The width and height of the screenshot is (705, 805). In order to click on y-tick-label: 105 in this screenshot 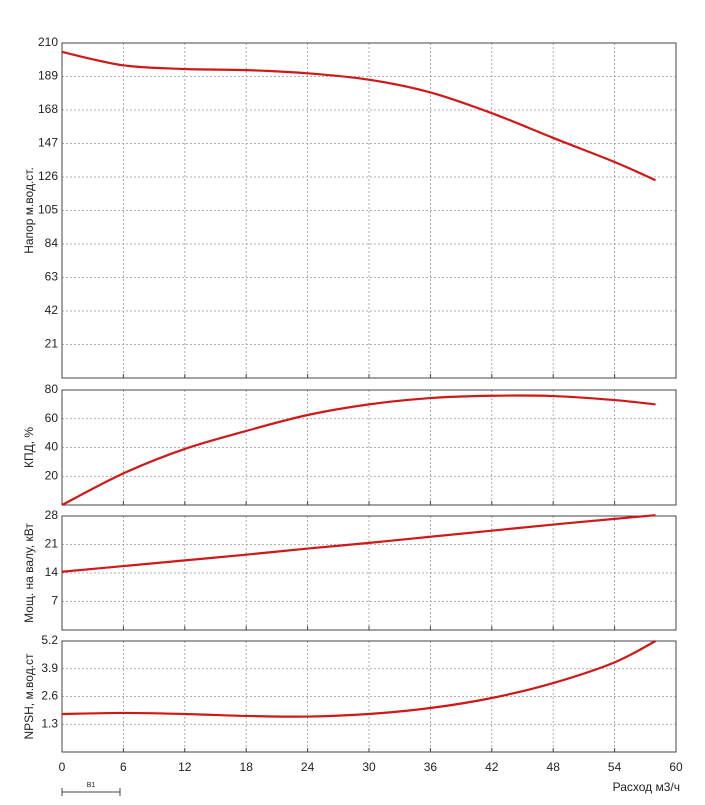, I will do `click(48, 210)`.